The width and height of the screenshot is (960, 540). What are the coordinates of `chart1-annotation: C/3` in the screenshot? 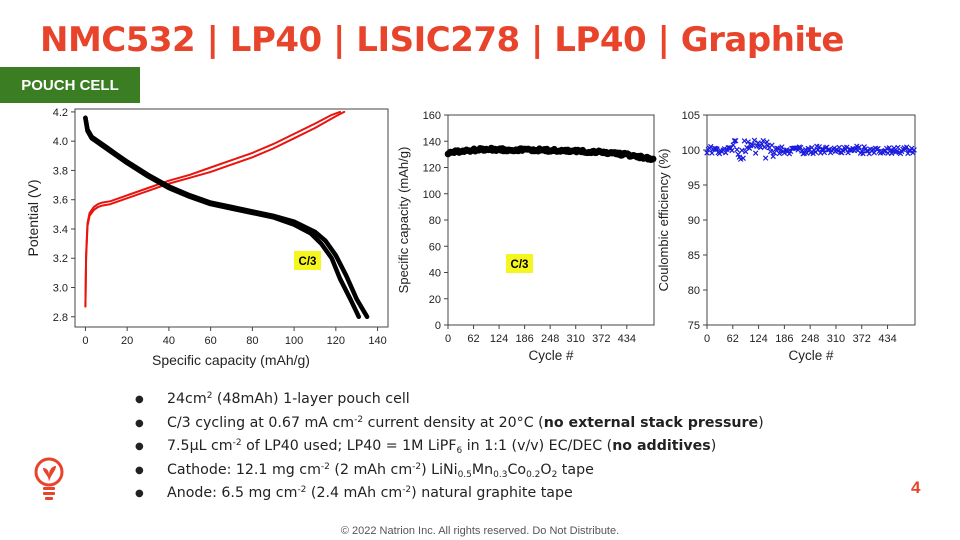 It's located at (308, 262).